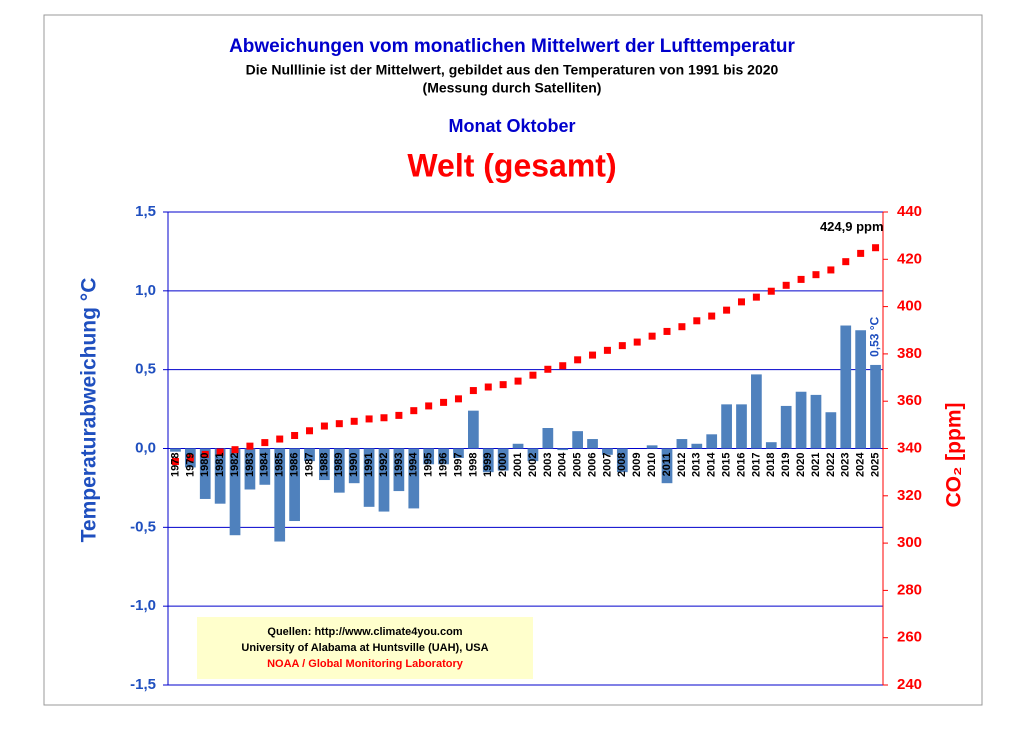  What do you see at coordinates (682, 465) in the screenshot?
I see `x-tick-label: 2012` at bounding box center [682, 465].